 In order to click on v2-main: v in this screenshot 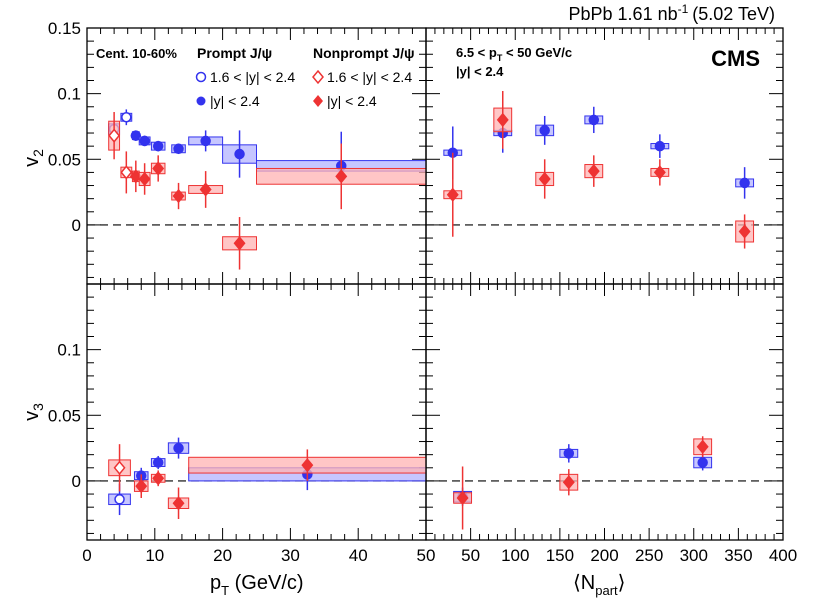, I will do `click(32, 162)`.